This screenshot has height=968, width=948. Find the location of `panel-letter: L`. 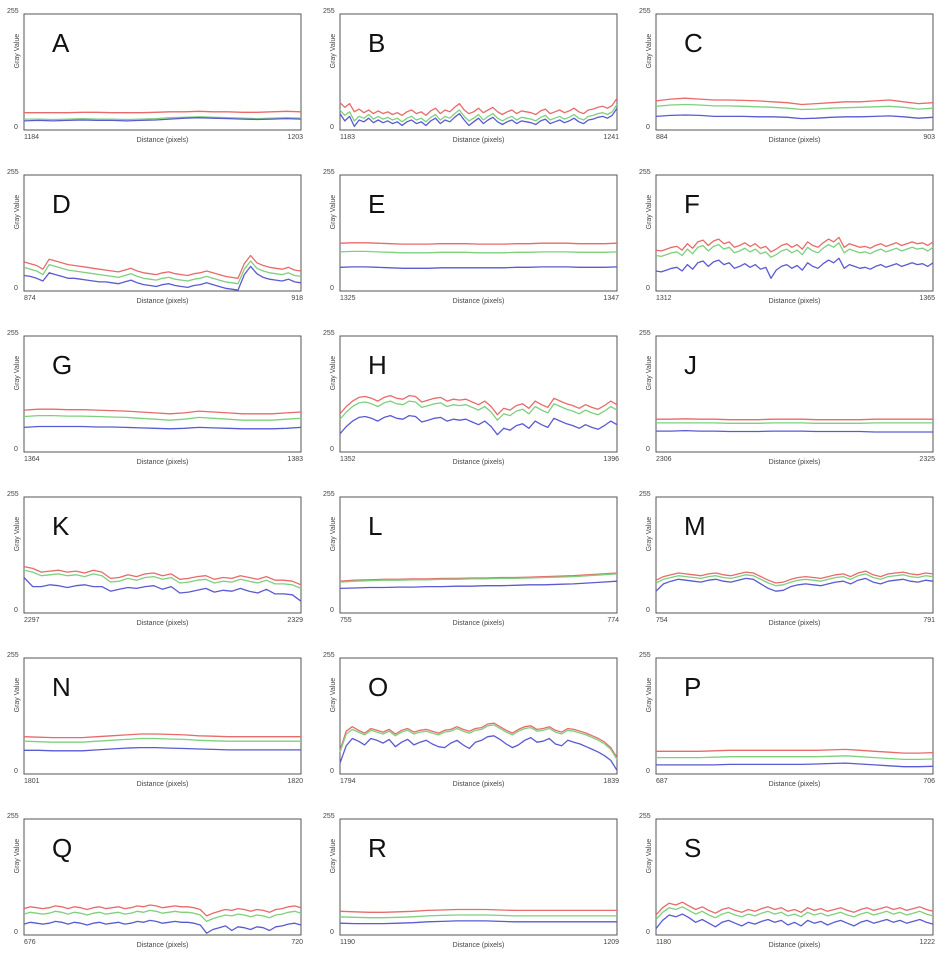

panel-letter: L is located at coordinates (375, 526).